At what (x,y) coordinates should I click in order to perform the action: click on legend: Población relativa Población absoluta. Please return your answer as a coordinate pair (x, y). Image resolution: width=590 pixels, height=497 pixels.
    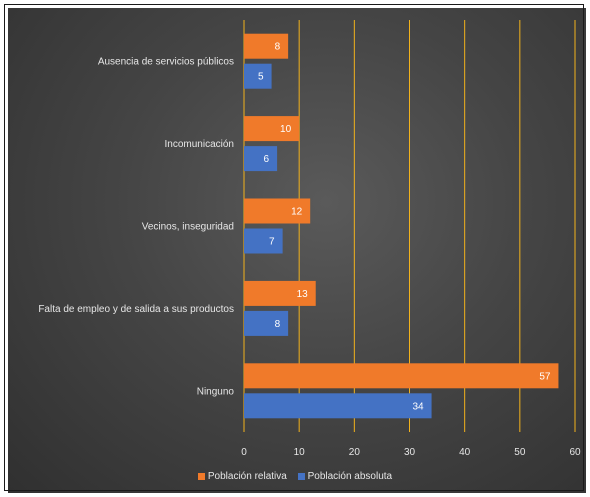
    Looking at the image, I should click on (295, 477).